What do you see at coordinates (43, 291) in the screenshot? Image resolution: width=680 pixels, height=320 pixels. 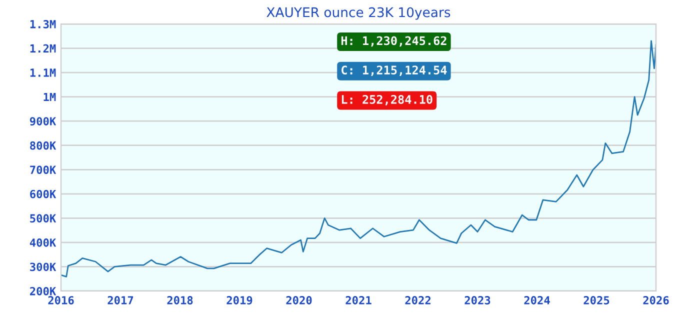 I see `y-tick-label: 200K` at bounding box center [43, 291].